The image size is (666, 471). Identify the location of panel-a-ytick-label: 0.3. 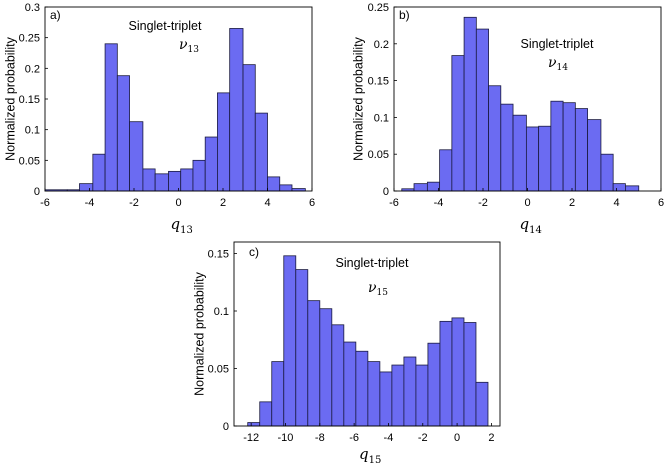
(32, 8).